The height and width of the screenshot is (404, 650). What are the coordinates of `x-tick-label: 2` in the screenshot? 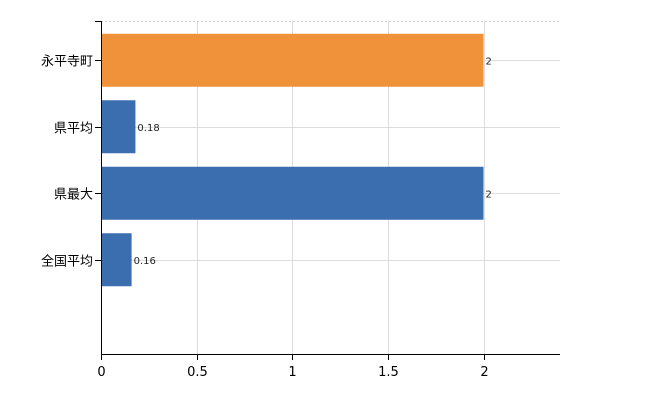 It's located at (484, 372).